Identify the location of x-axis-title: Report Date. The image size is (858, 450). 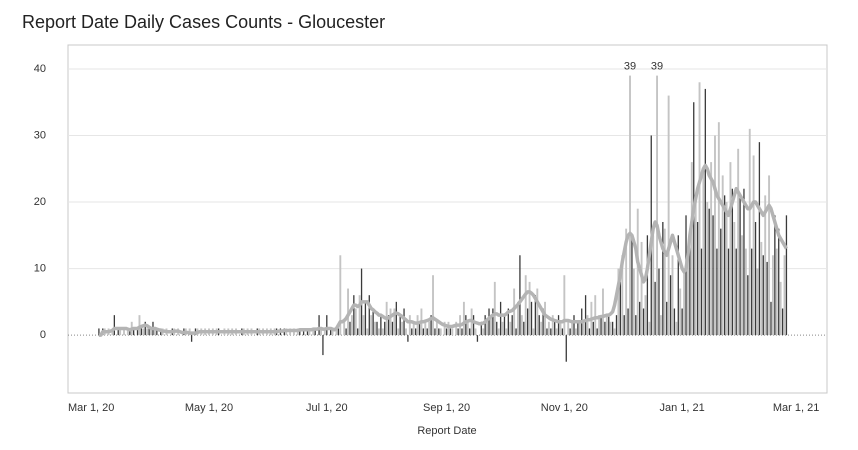
(446, 431).